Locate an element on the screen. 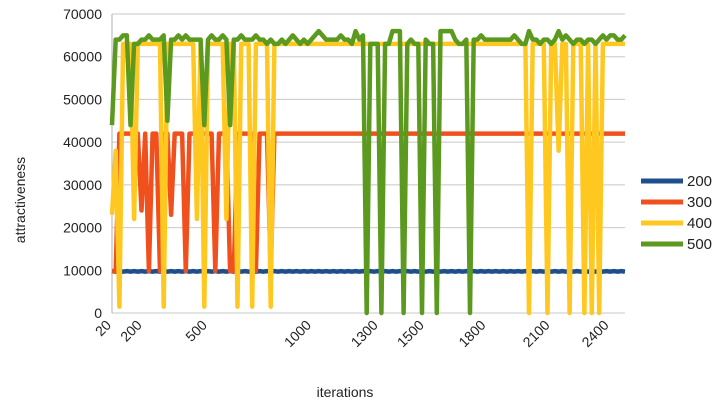  x-tick-label: 1300 is located at coordinates (364, 333).